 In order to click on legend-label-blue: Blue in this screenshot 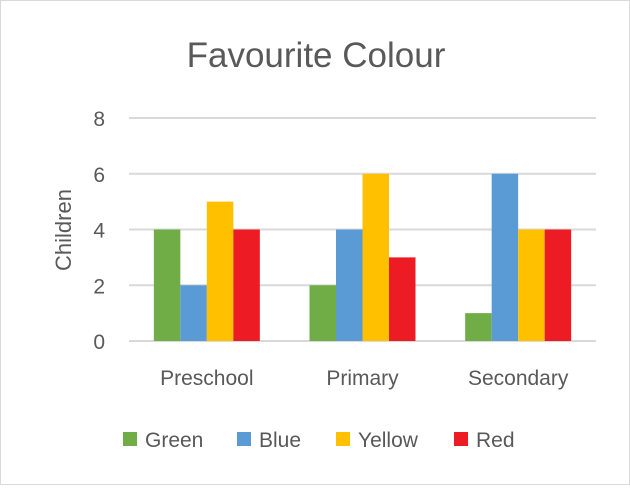, I will do `click(280, 440)`.